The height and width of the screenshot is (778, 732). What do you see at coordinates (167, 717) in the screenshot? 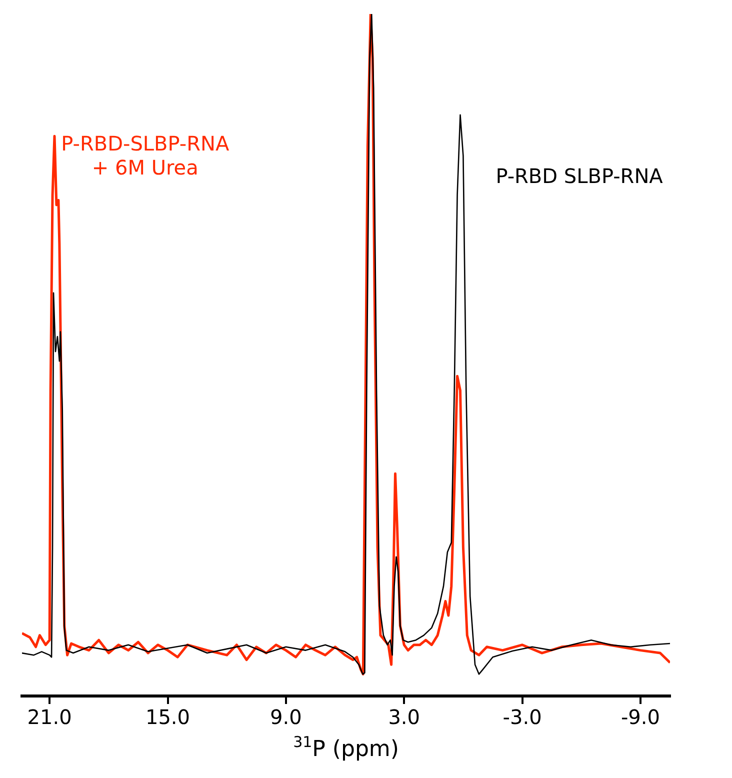
I see `x-tick-label: 15.0` at bounding box center [167, 717].